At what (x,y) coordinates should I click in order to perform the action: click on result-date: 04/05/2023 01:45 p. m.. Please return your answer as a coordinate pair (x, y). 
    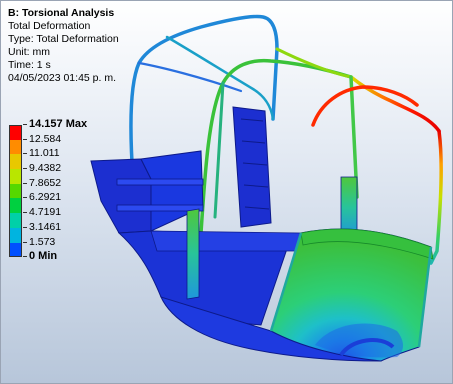
    Looking at the image, I should click on (62, 78).